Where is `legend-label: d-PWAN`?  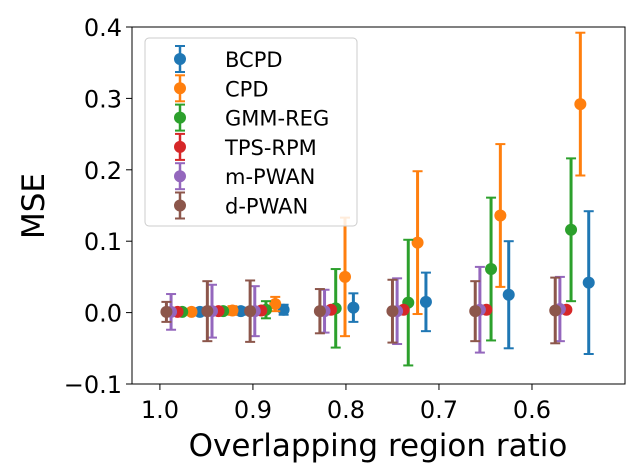 legend-label: d-PWAN is located at coordinates (266, 207).